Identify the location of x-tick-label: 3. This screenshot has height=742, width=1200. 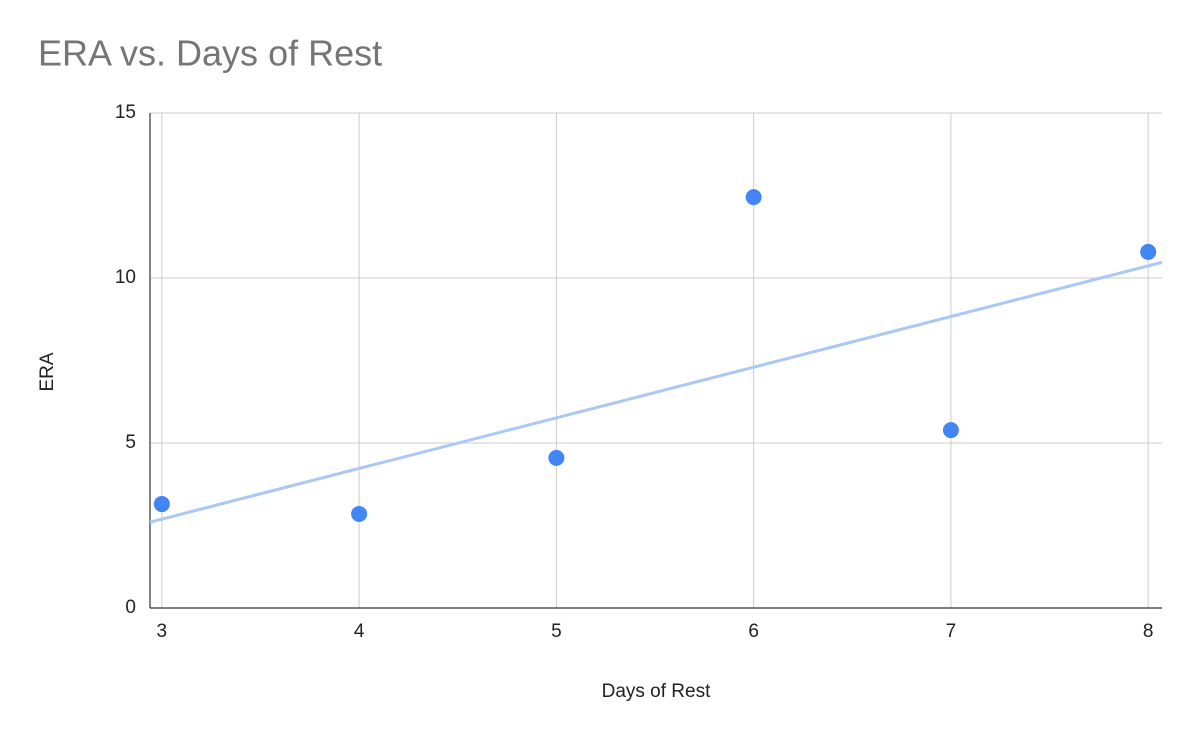
(162, 631).